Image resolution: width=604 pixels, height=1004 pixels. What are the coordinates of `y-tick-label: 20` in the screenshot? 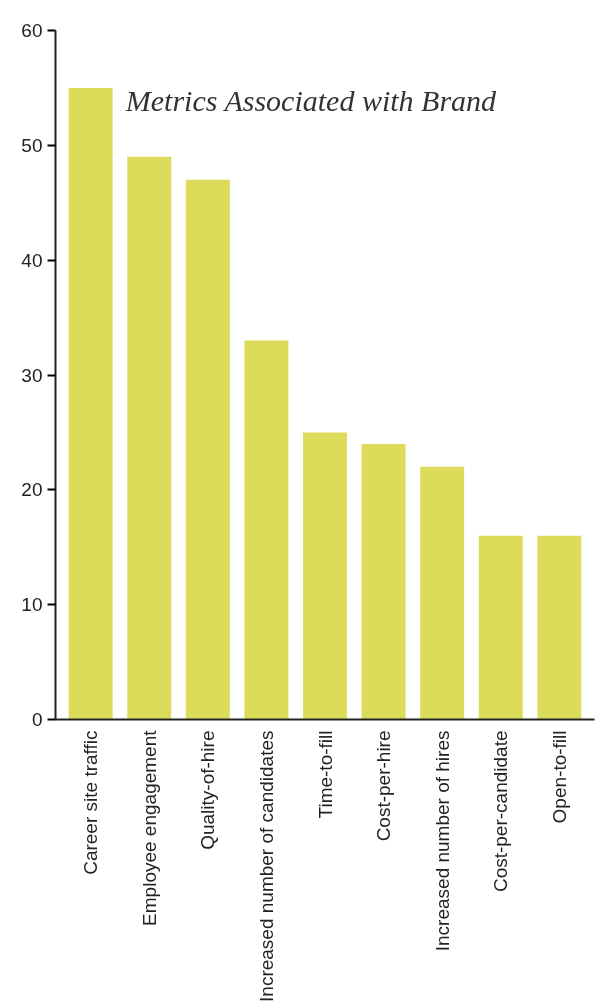 It's located at (32, 490).